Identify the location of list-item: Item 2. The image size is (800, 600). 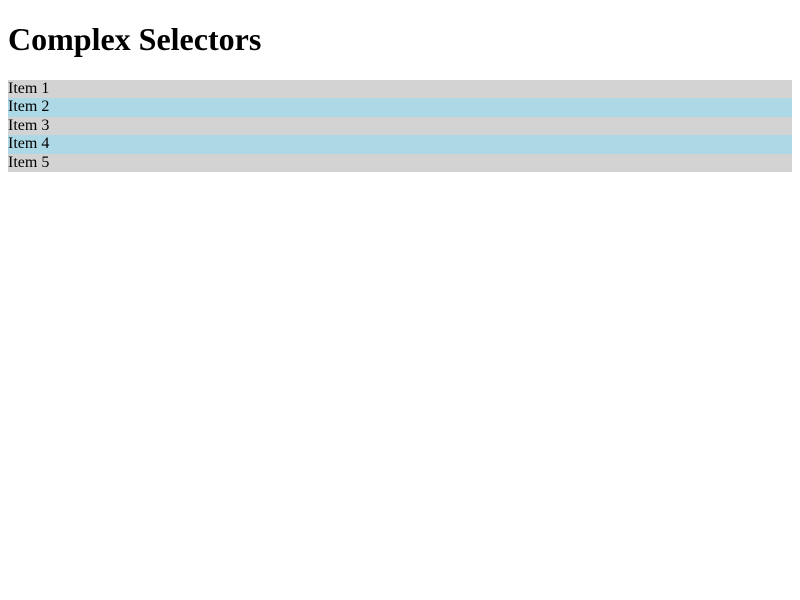
(400, 107).